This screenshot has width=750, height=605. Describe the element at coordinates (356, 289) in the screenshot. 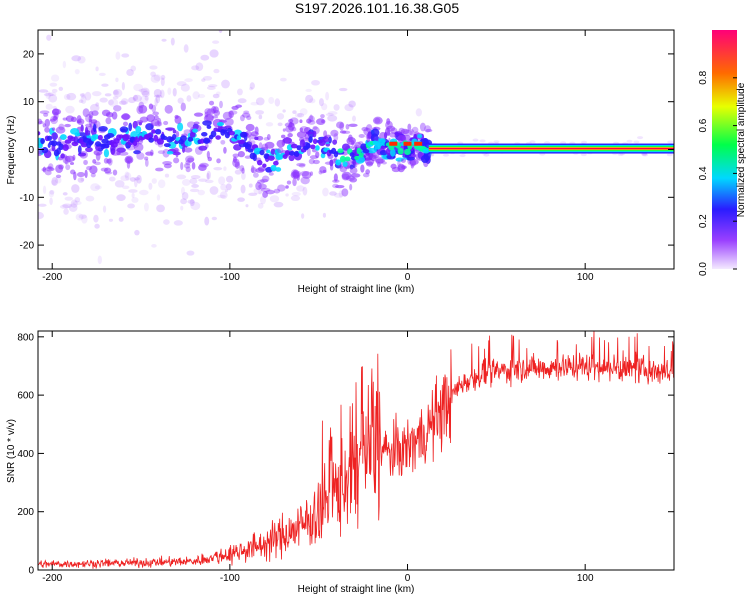

I see `spectrogram-x-label: Height of straight line (km)` at that location.